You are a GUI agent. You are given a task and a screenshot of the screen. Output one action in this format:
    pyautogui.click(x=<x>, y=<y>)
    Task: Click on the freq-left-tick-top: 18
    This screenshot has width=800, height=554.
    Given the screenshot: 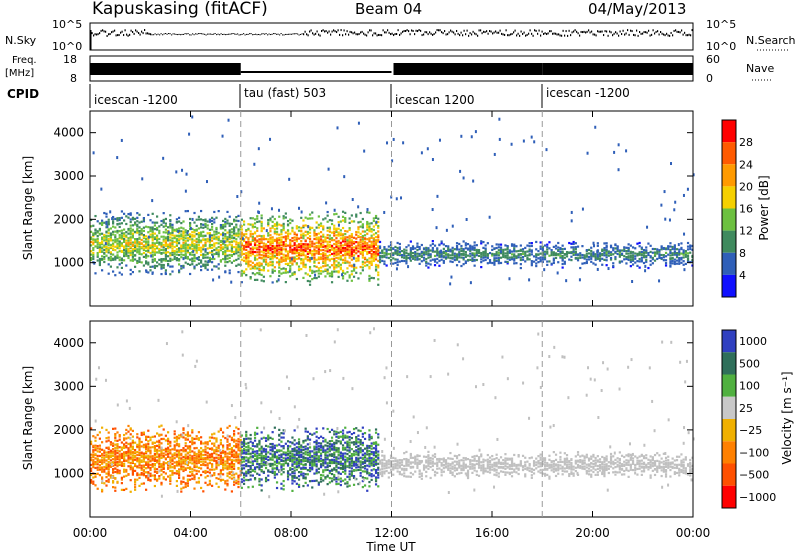 What is the action you would take?
    pyautogui.click(x=70, y=59)
    